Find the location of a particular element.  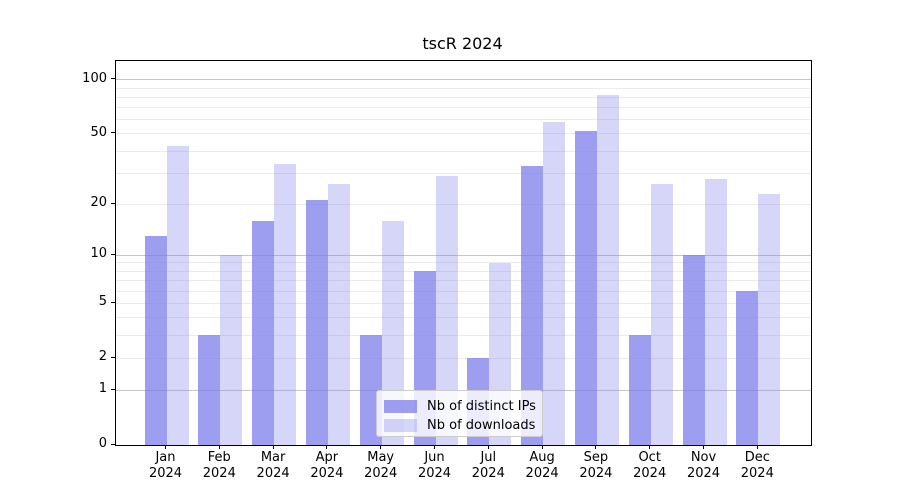

legend-item: Nb of distinct IPs is located at coordinates (460, 406).